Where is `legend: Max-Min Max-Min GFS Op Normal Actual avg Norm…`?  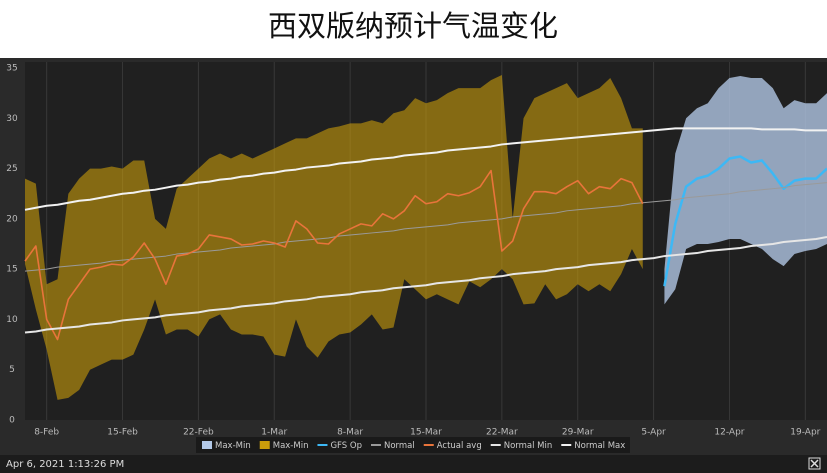 legend: Max-Min Max-Min GFS Op Normal Actual avg Norm… is located at coordinates (413, 446).